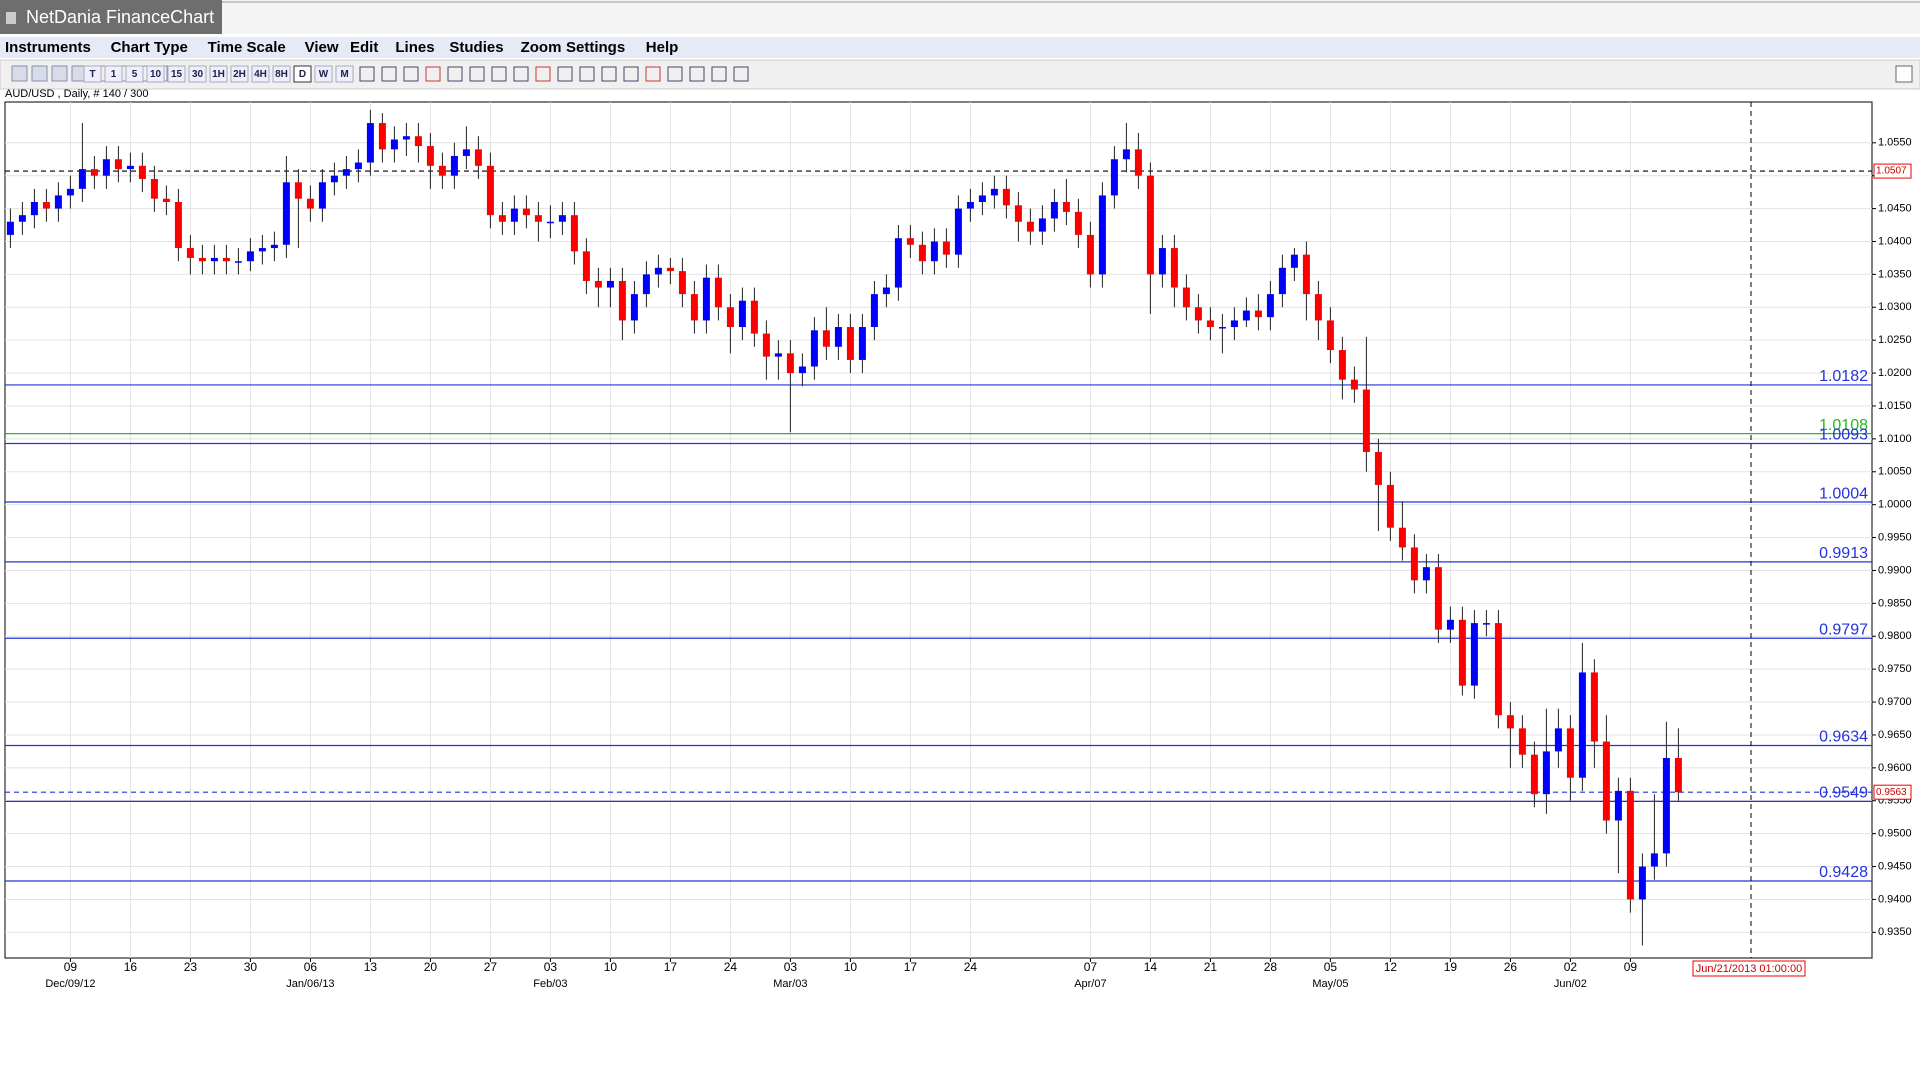 This screenshot has height=1080, width=1920. What do you see at coordinates (131, 967) in the screenshot?
I see `x-tick-label: 16` at bounding box center [131, 967].